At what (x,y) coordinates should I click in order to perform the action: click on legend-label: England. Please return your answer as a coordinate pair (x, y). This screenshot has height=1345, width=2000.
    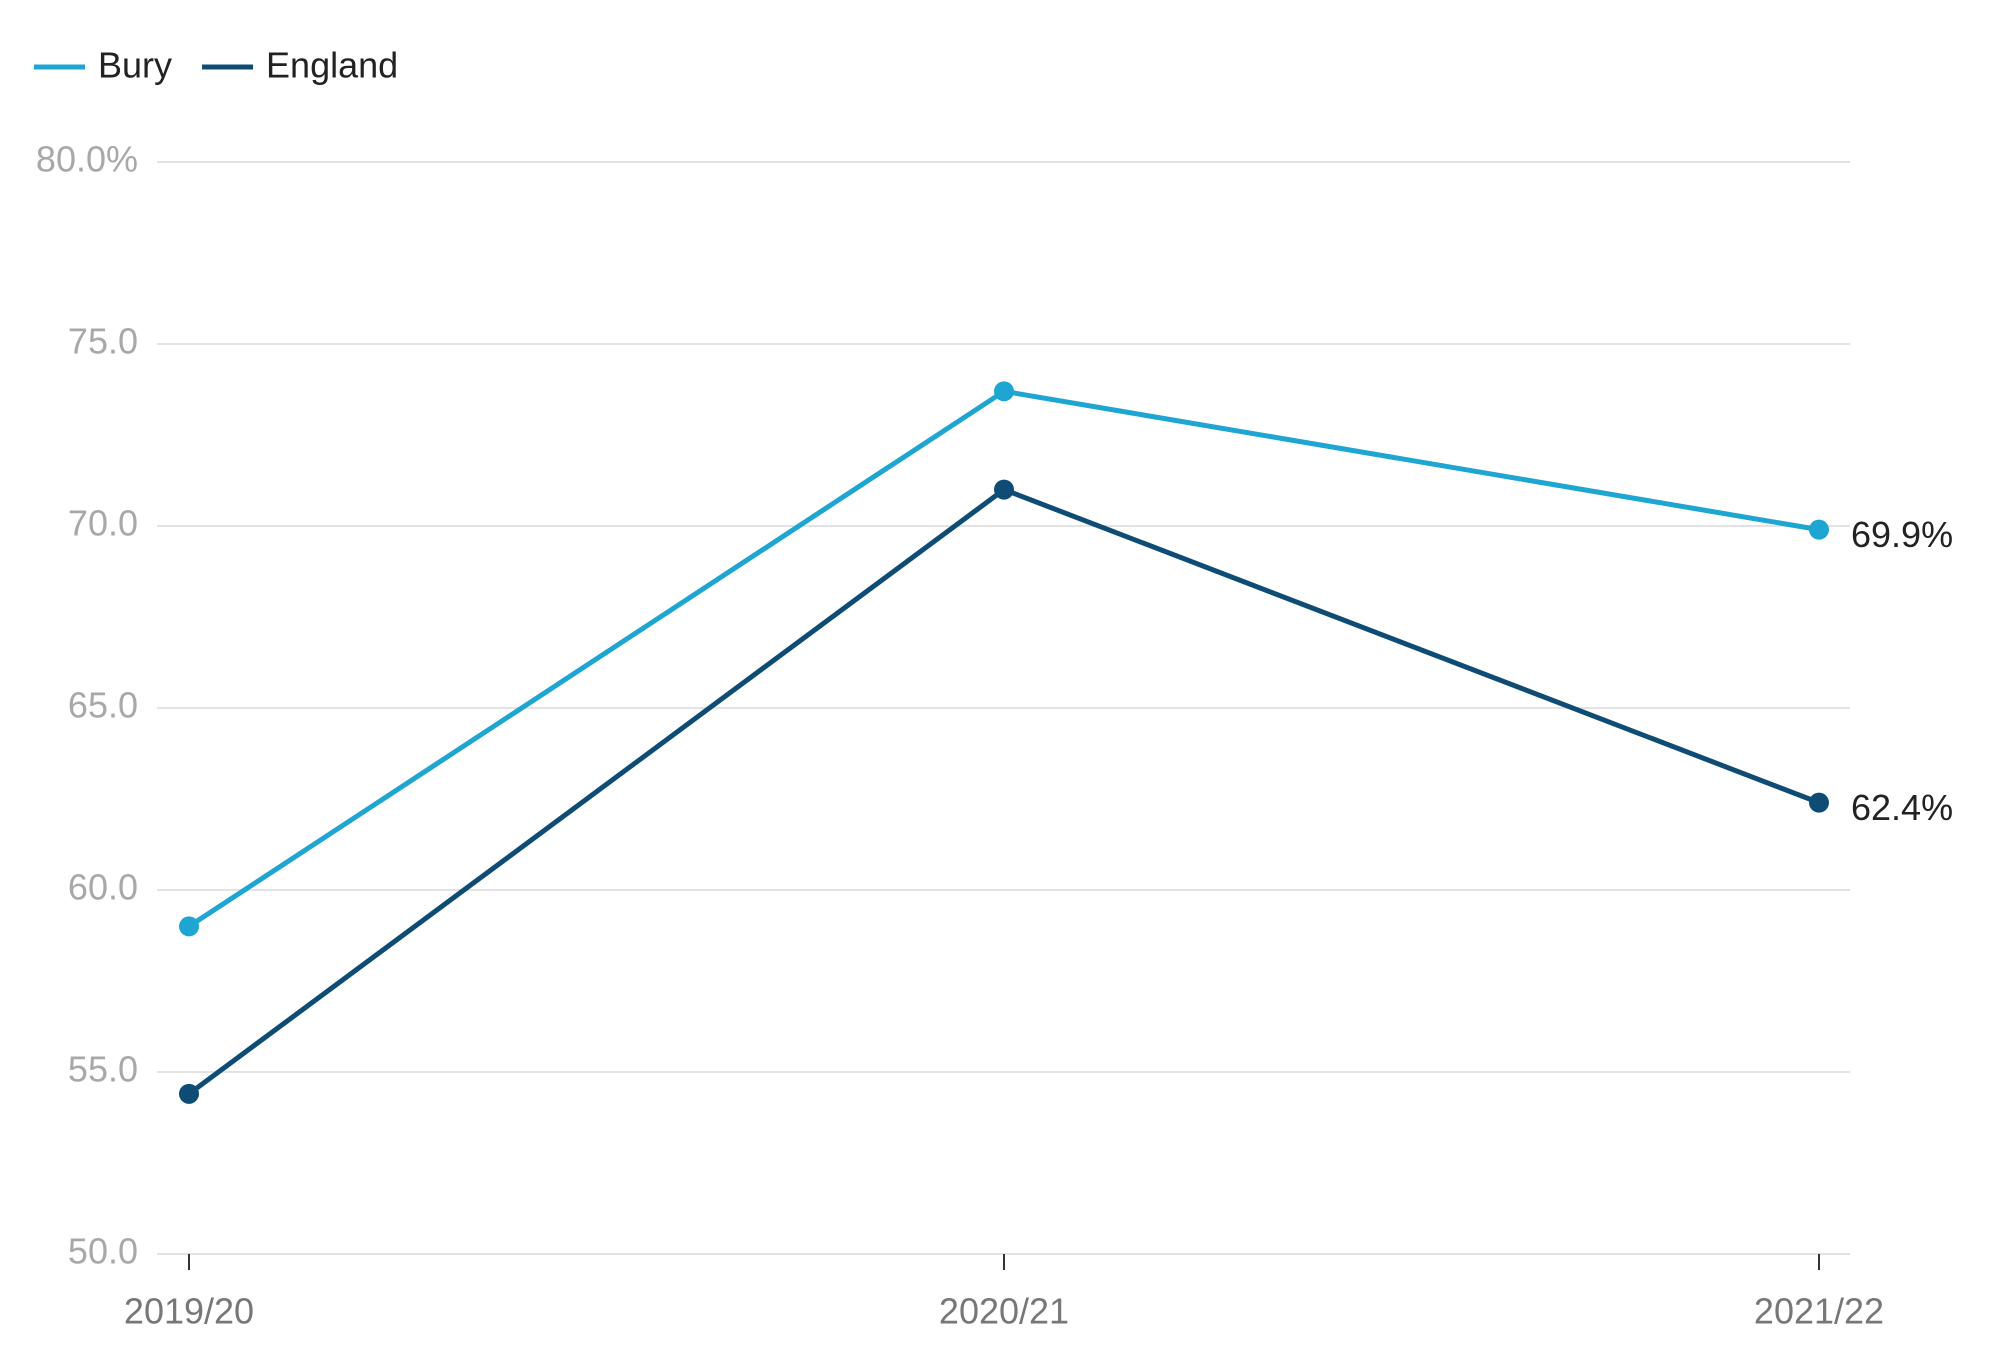
    Looking at the image, I should click on (332, 65).